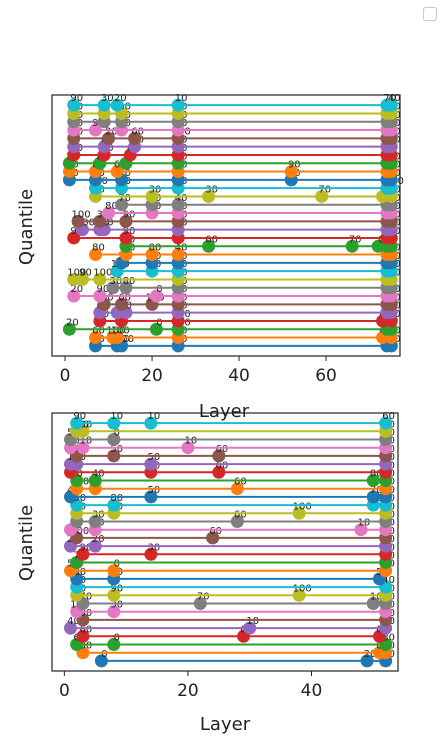 This screenshot has width=448, height=750. I want to click on series-14: 202020, so click(229, 543).